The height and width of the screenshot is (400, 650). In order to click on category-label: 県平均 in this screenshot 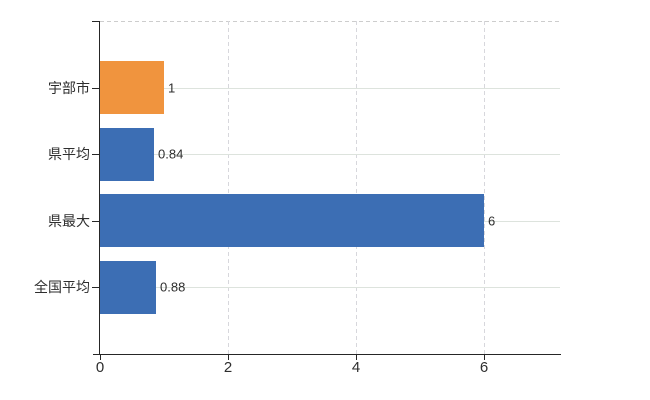, I will do `click(69, 154)`.